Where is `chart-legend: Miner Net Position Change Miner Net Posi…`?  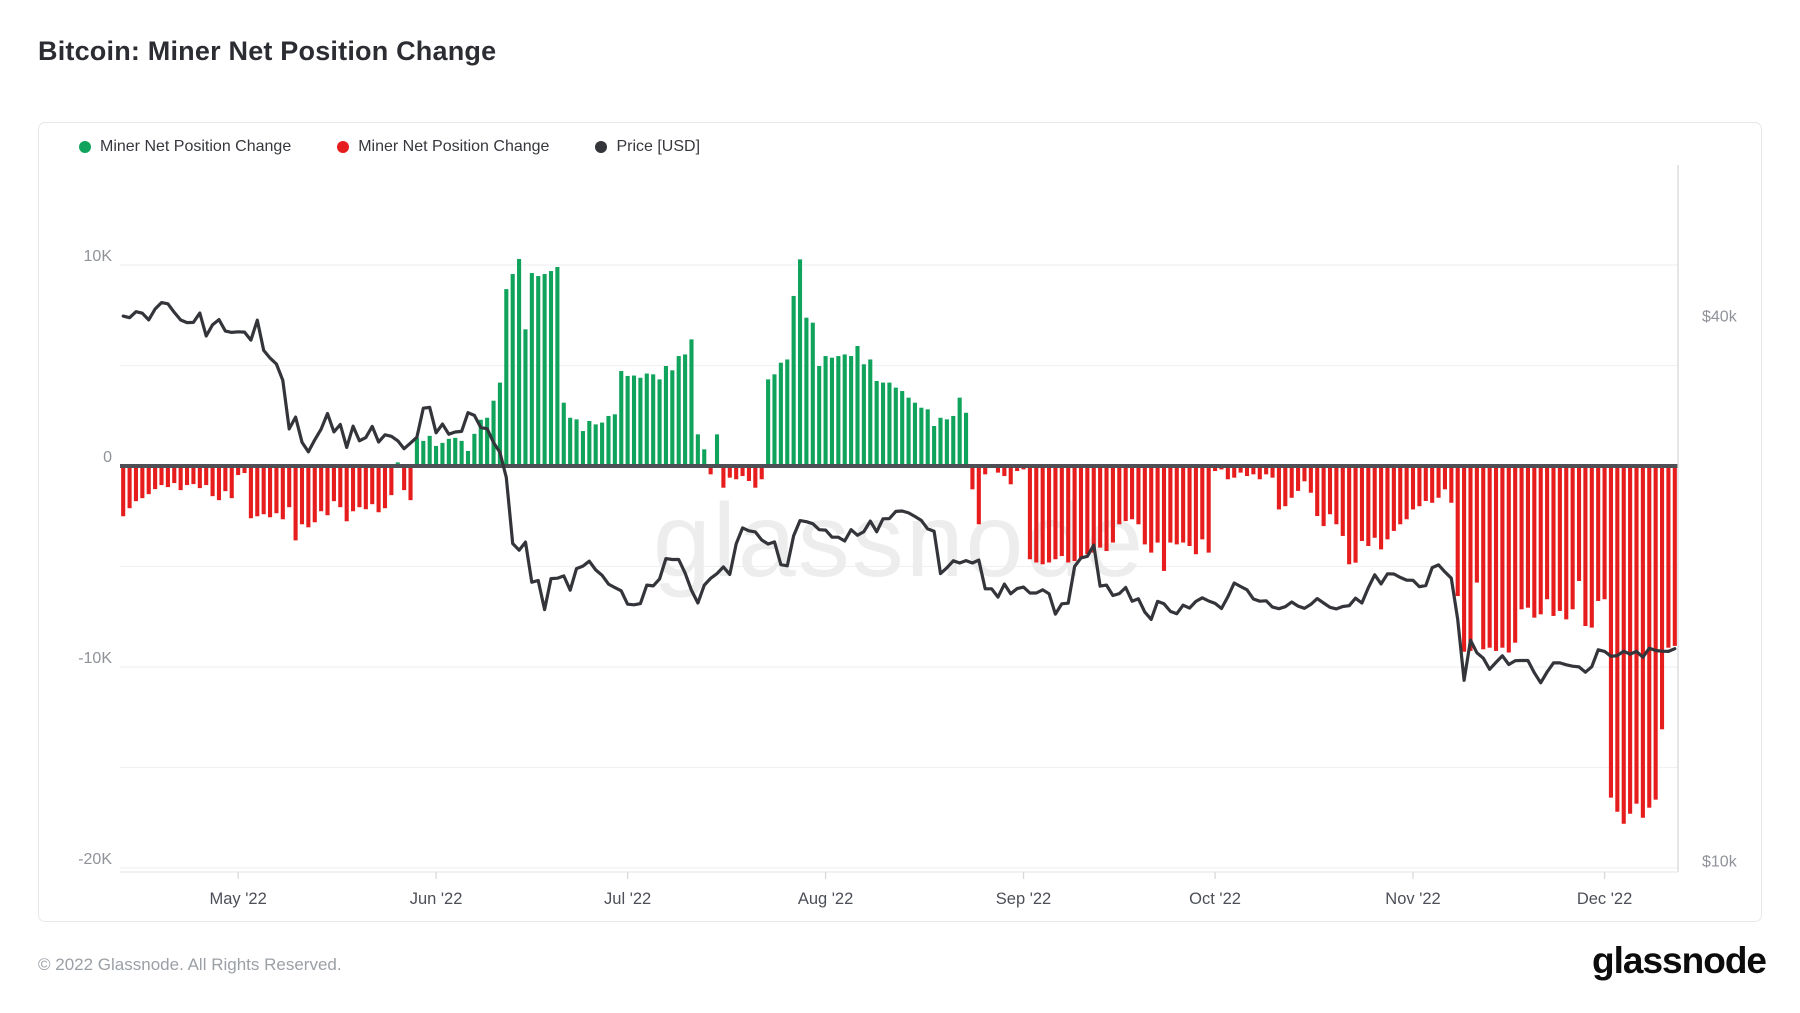
chart-legend: Miner Net Position Change Miner Net Posi… is located at coordinates (389, 147).